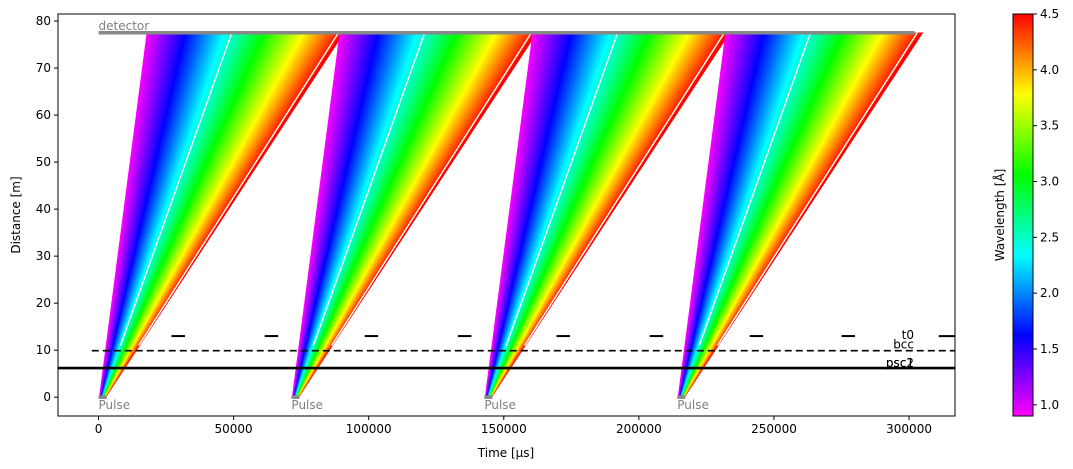 This screenshot has height=469, width=1073. Describe the element at coordinates (43, 256) in the screenshot. I see `y-tick-label: 30` at that location.